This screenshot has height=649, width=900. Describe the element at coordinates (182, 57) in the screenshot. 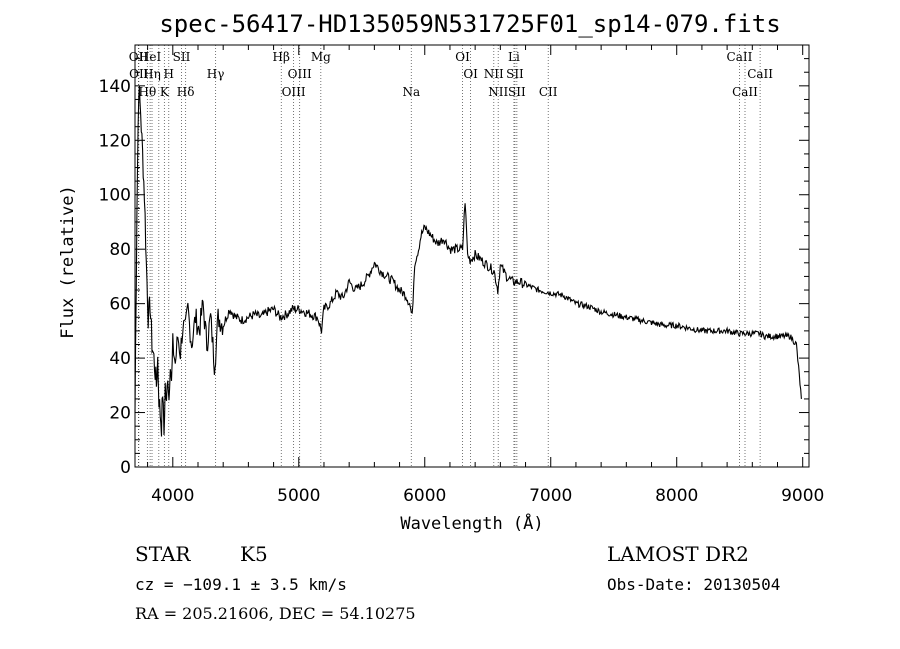

I see `line-label-2: SII` at that location.